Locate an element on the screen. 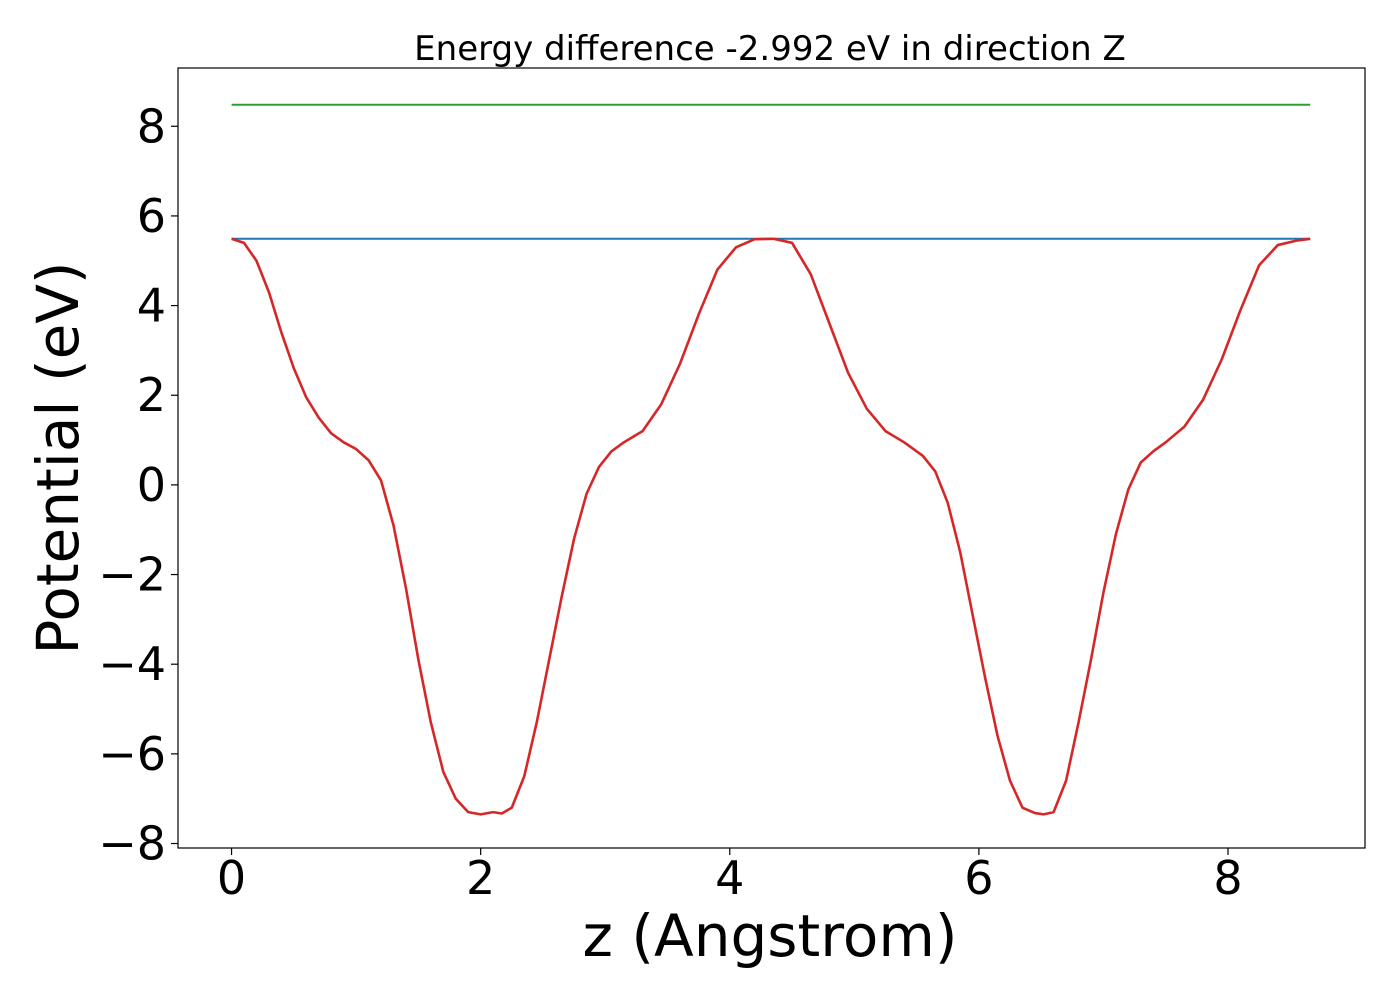 This screenshot has width=1400, height=1000. y-tick-label: 6 is located at coordinates (151, 216).